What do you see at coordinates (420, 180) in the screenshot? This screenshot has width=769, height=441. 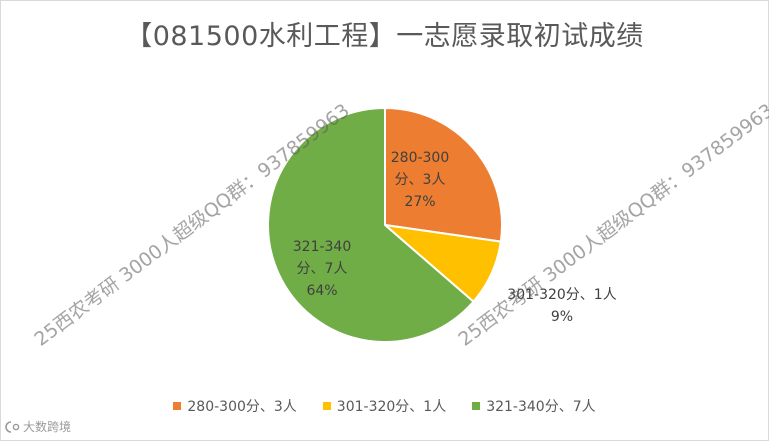 I see `slice-data-label: 280-300 分、3人 27%` at bounding box center [420, 180].